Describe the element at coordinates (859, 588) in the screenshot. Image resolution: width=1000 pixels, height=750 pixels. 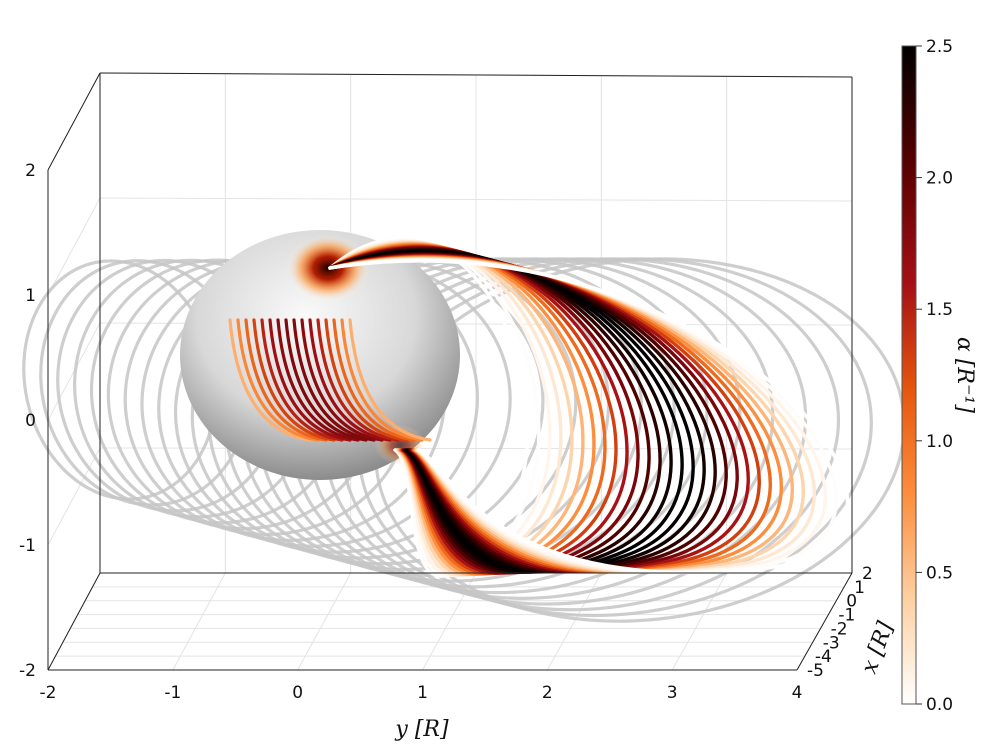
I see `x-tick-label: 1` at that location.